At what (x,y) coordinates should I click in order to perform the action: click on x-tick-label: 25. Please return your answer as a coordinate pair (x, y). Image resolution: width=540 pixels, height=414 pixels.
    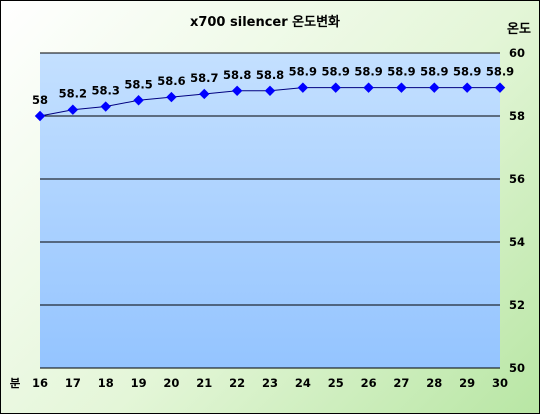
    Looking at the image, I should click on (336, 383).